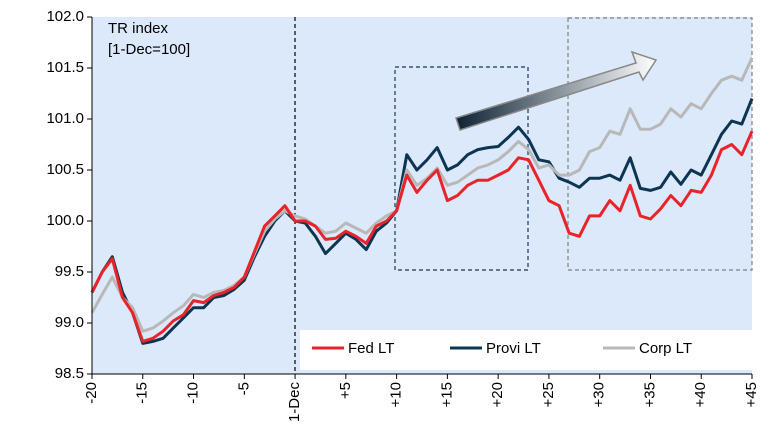  I want to click on x-tick-label: +20, so click(497, 394).